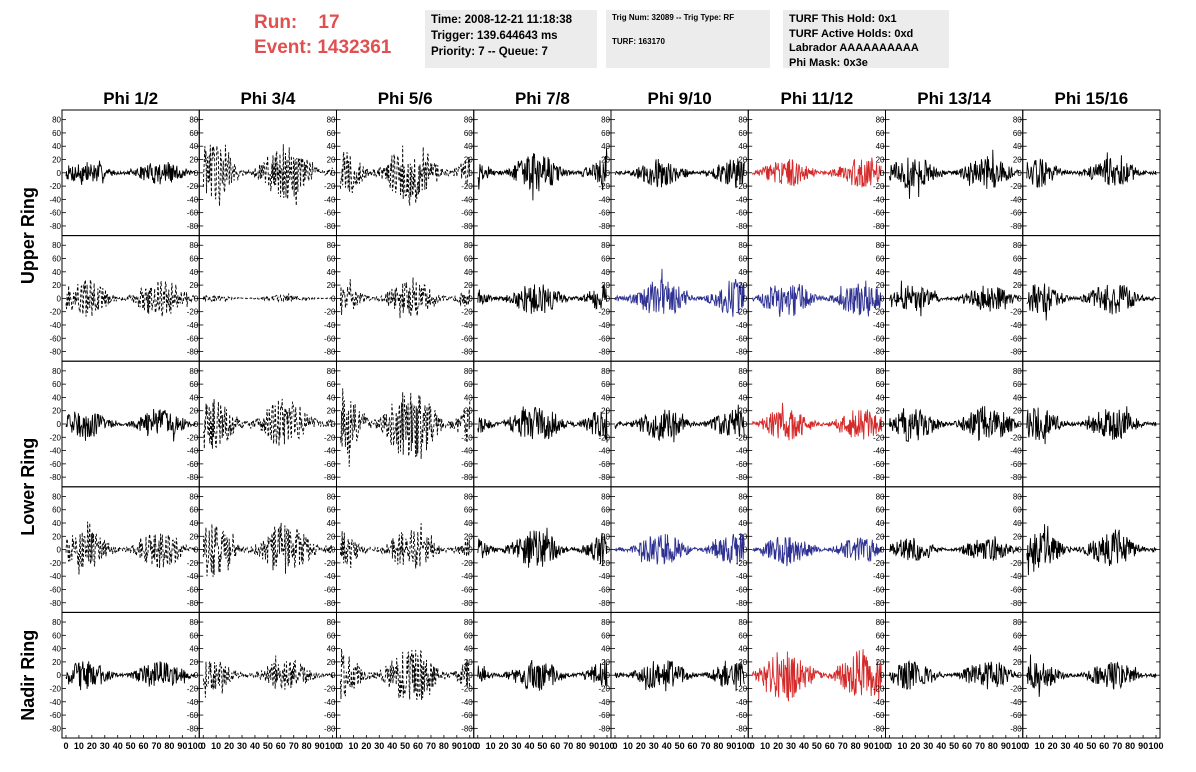  What do you see at coordinates (828, 62) in the screenshot?
I see `phi-mask-text: Phi Mask: 0x3e` at bounding box center [828, 62].